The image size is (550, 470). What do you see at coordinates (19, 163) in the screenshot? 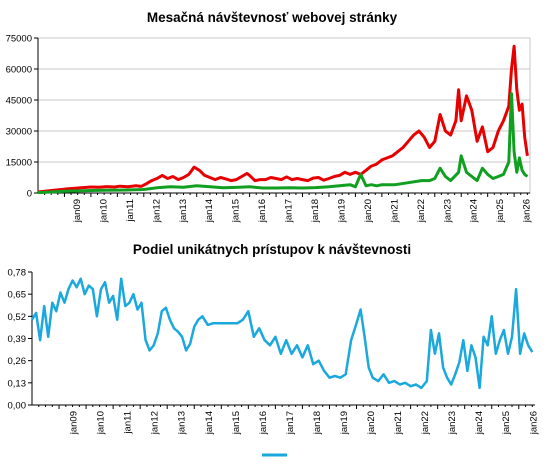
I see `y-tick-label: 15000` at bounding box center [19, 163].